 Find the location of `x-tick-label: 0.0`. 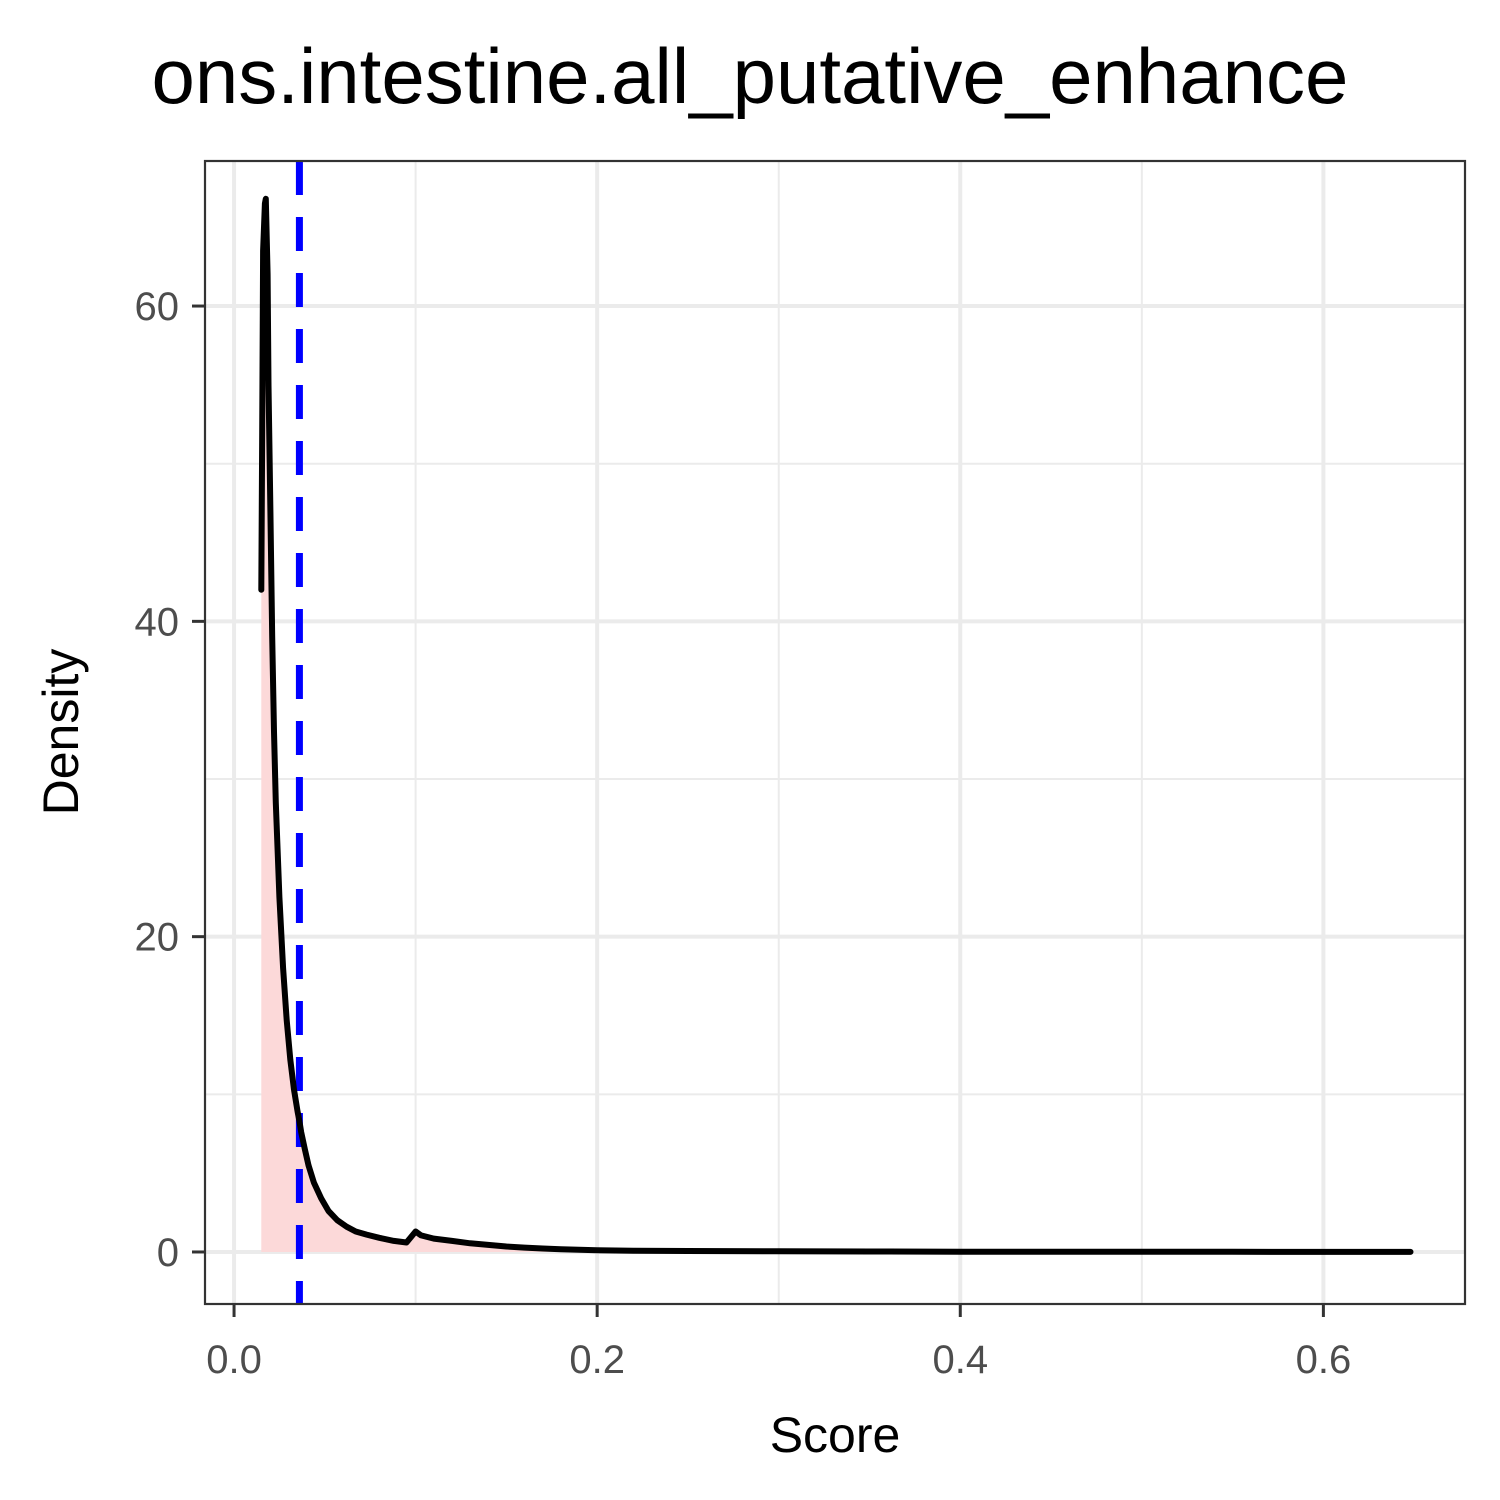

x-tick-label: 0.0 is located at coordinates (234, 1360).